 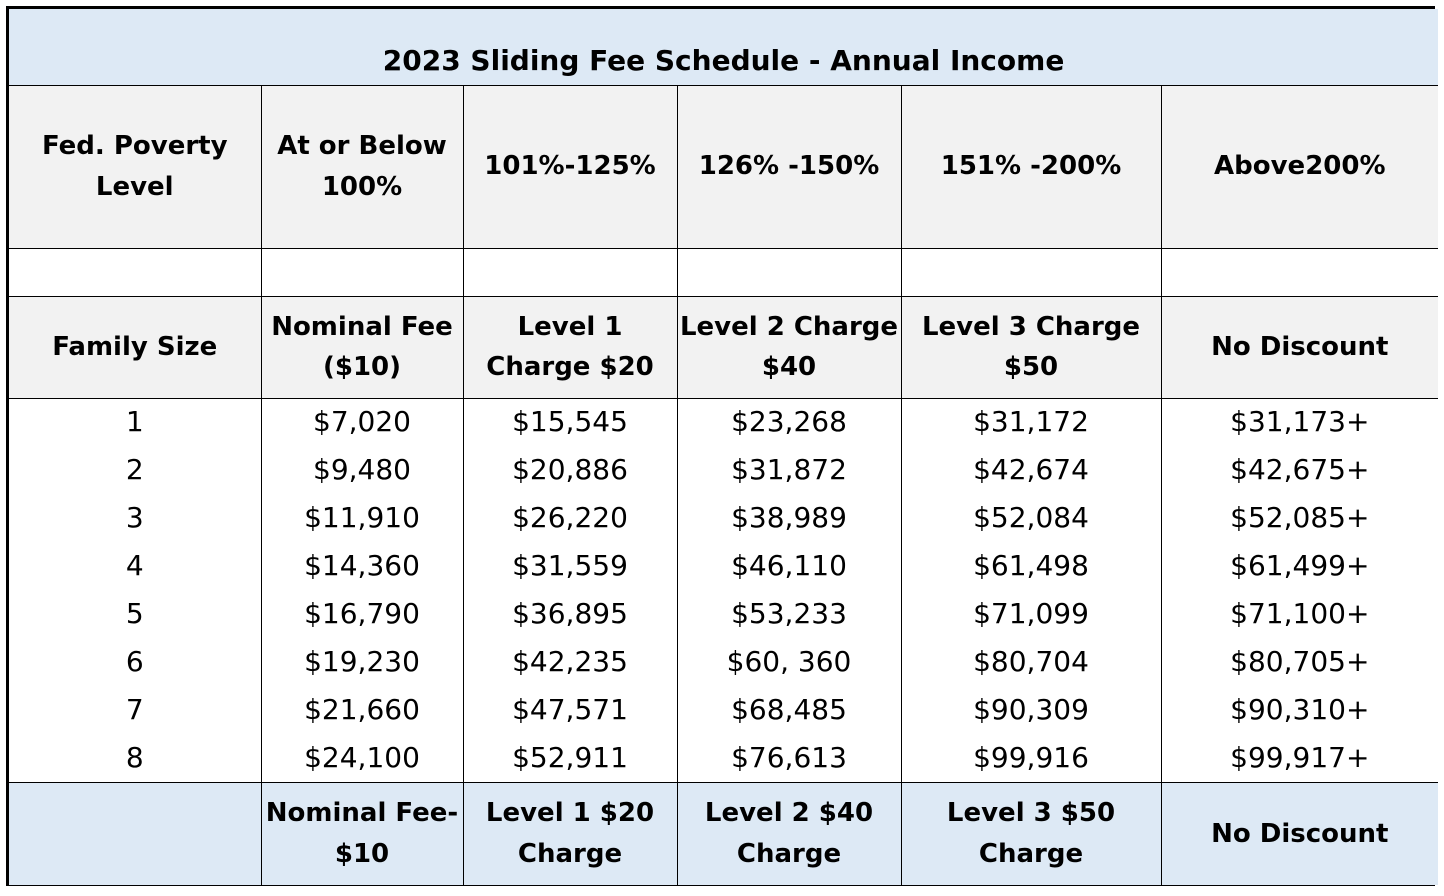 I want to click on header-cell: Level 1 Charge $20, so click(x=570, y=347).